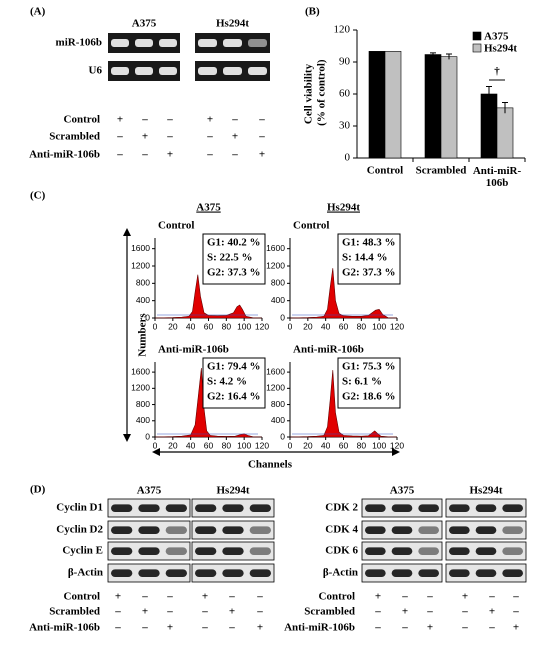 The height and width of the screenshot is (649, 550). What do you see at coordinates (505, 133) in the screenshot?
I see `bar` at bounding box center [505, 133].